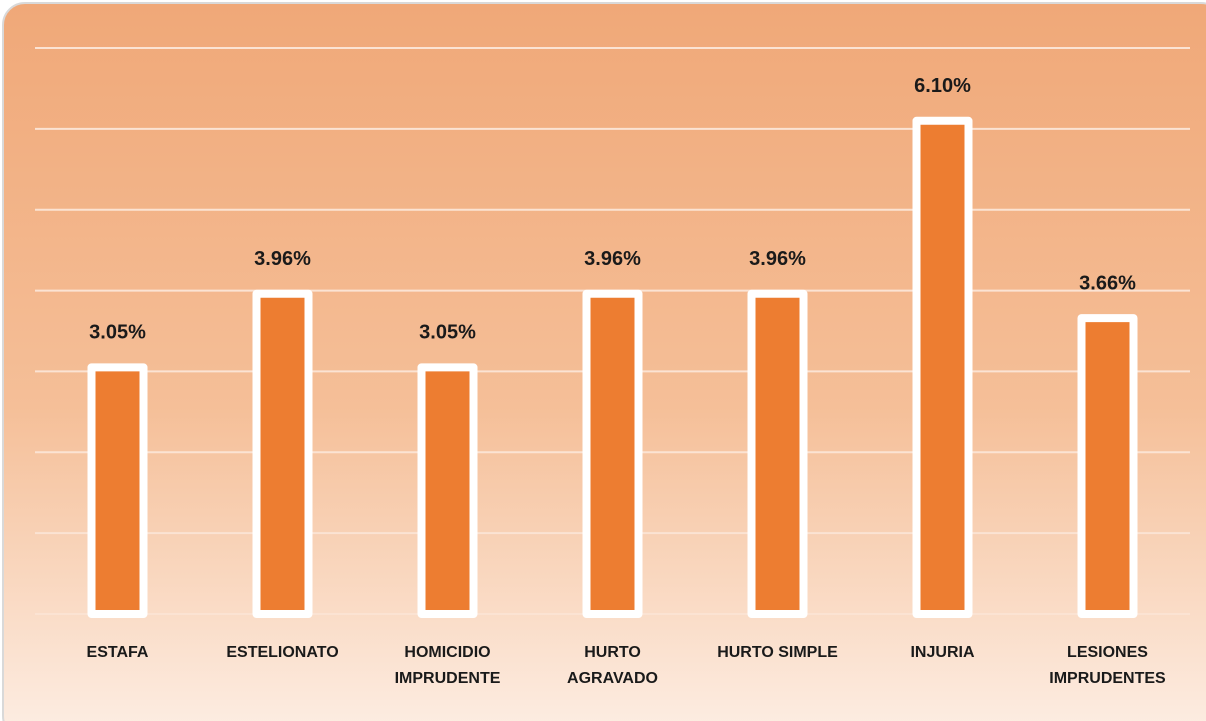 The width and height of the screenshot is (1206, 721). Describe the element at coordinates (1107, 665) in the screenshot. I see `x-tick-label: LESIONES IMPRUDENTES` at that location.